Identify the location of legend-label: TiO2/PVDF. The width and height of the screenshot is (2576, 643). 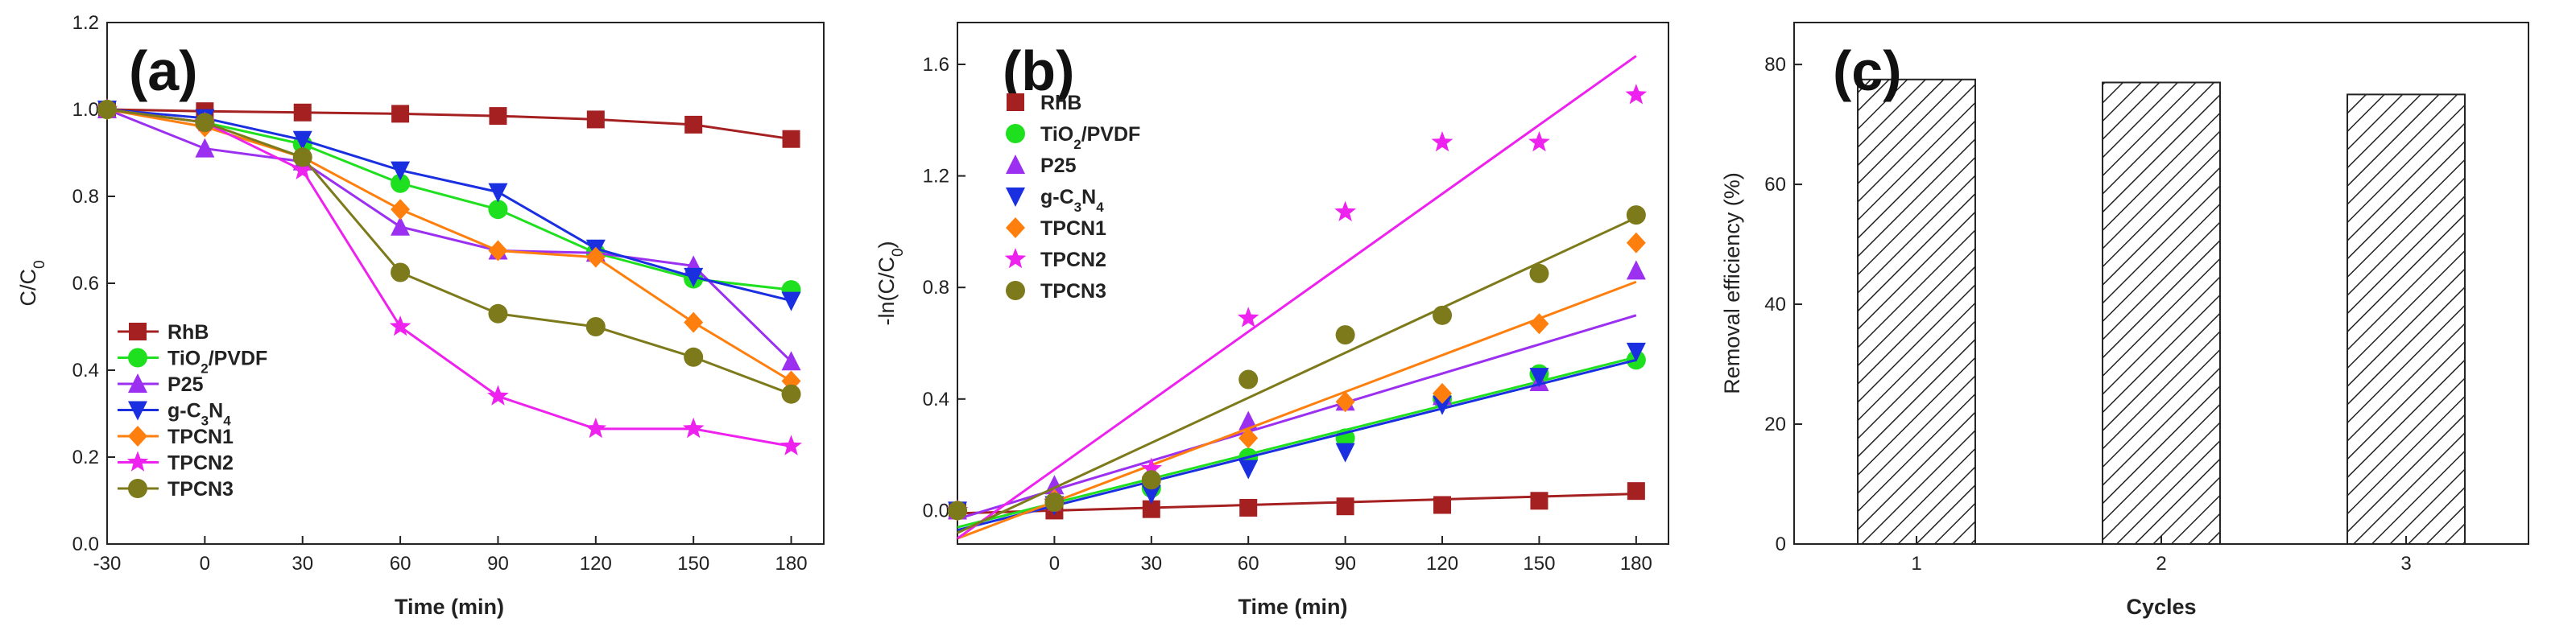
(1090, 137).